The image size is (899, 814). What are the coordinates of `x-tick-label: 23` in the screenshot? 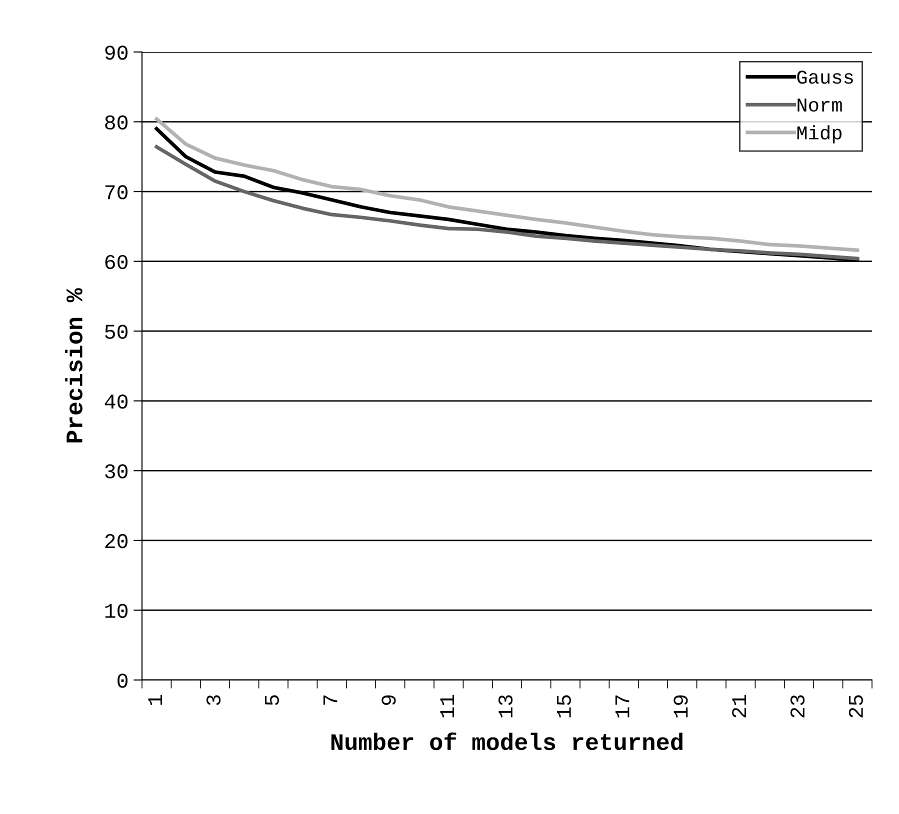 It's located at (797, 706).